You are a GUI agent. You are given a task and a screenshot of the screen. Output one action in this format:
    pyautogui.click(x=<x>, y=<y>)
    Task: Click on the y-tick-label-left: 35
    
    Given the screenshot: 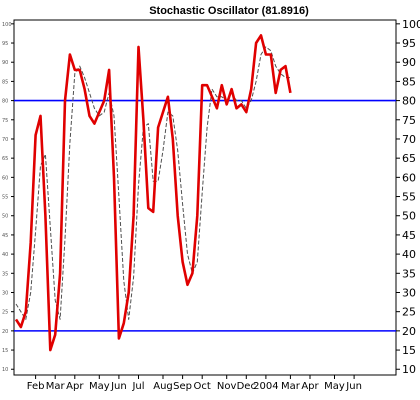 What is the action you would take?
    pyautogui.click(x=5, y=274)
    